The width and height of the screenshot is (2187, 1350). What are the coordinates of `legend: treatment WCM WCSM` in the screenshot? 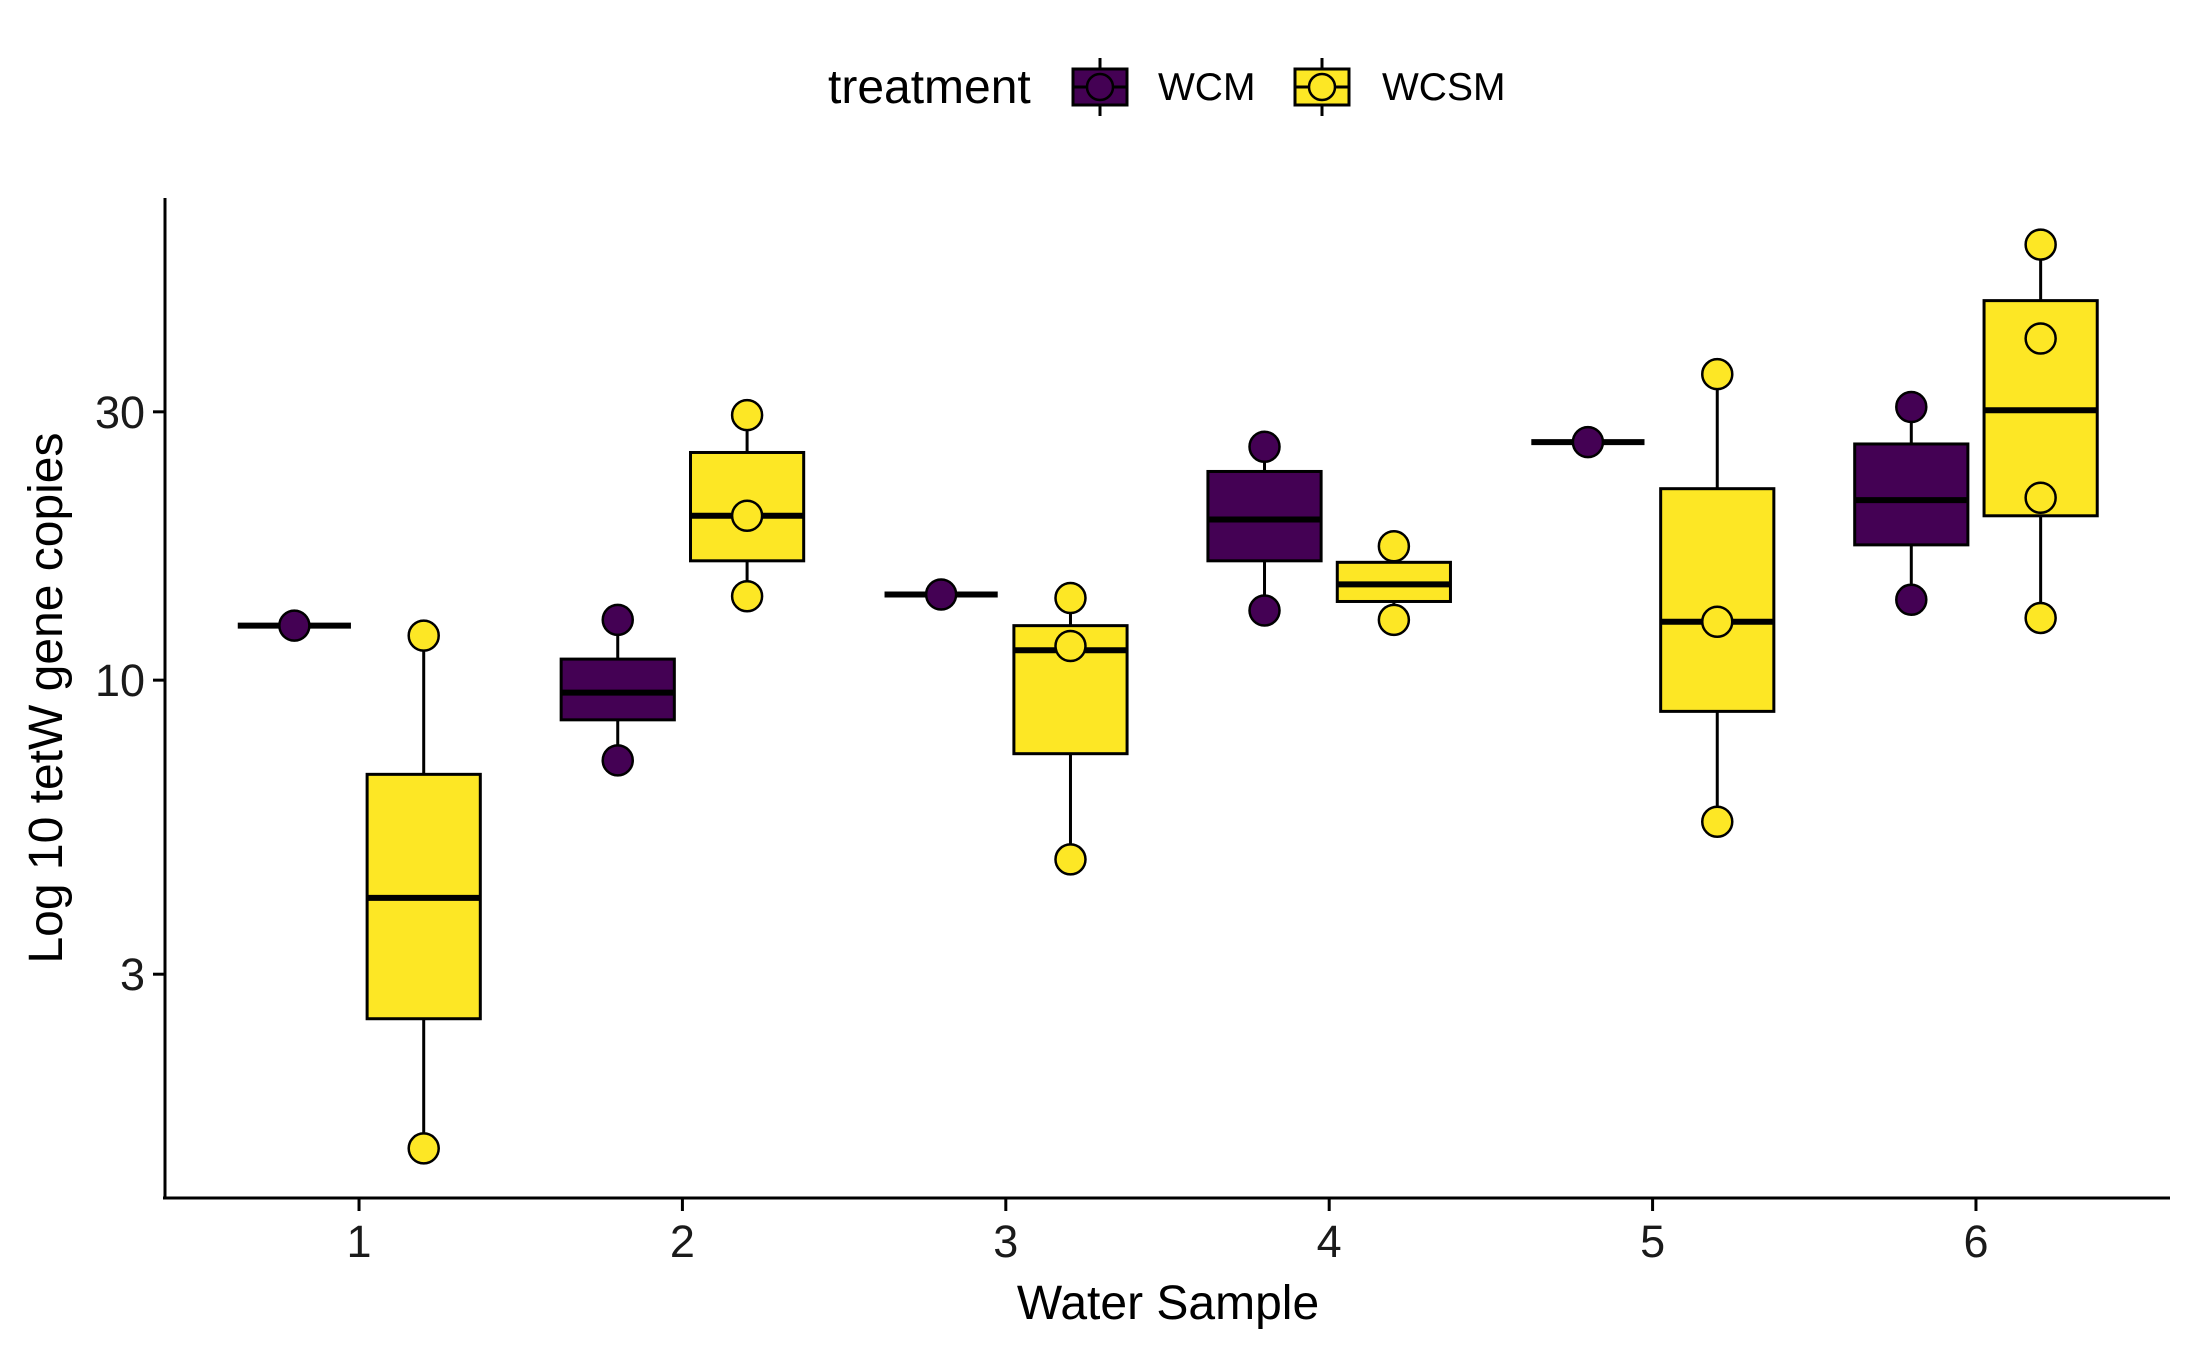 It's located at (1166, 87).